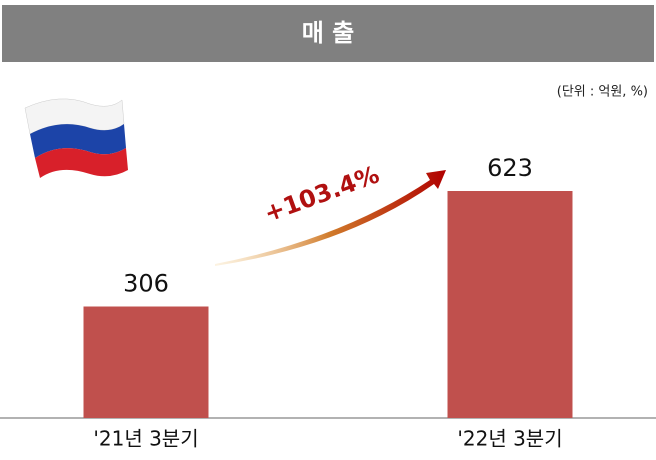 The height and width of the screenshot is (460, 656). What do you see at coordinates (146, 284) in the screenshot?
I see `value-label: 306` at bounding box center [146, 284].